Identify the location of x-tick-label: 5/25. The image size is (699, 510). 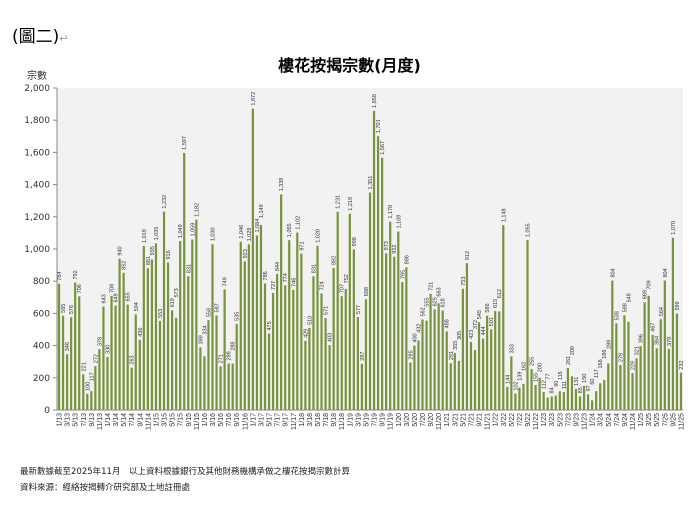
(657, 420).